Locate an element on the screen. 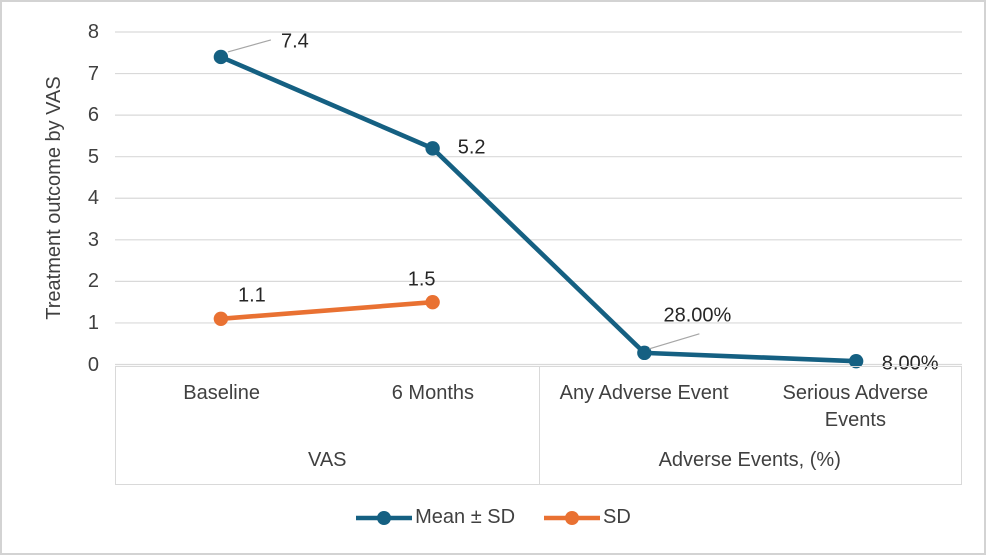 This screenshot has width=986, height=555. data-label: 8.00% is located at coordinates (910, 363).